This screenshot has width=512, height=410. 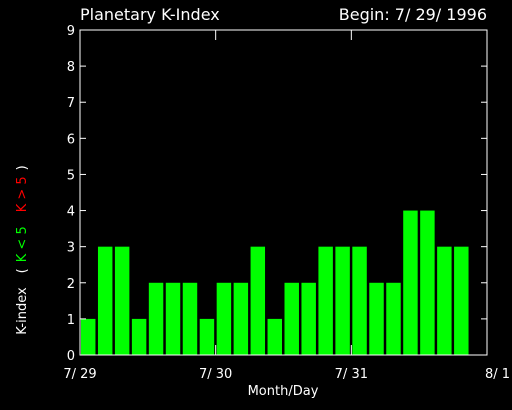 What do you see at coordinates (71, 31) in the screenshot?
I see `y-tick-label-9: 9` at bounding box center [71, 31].